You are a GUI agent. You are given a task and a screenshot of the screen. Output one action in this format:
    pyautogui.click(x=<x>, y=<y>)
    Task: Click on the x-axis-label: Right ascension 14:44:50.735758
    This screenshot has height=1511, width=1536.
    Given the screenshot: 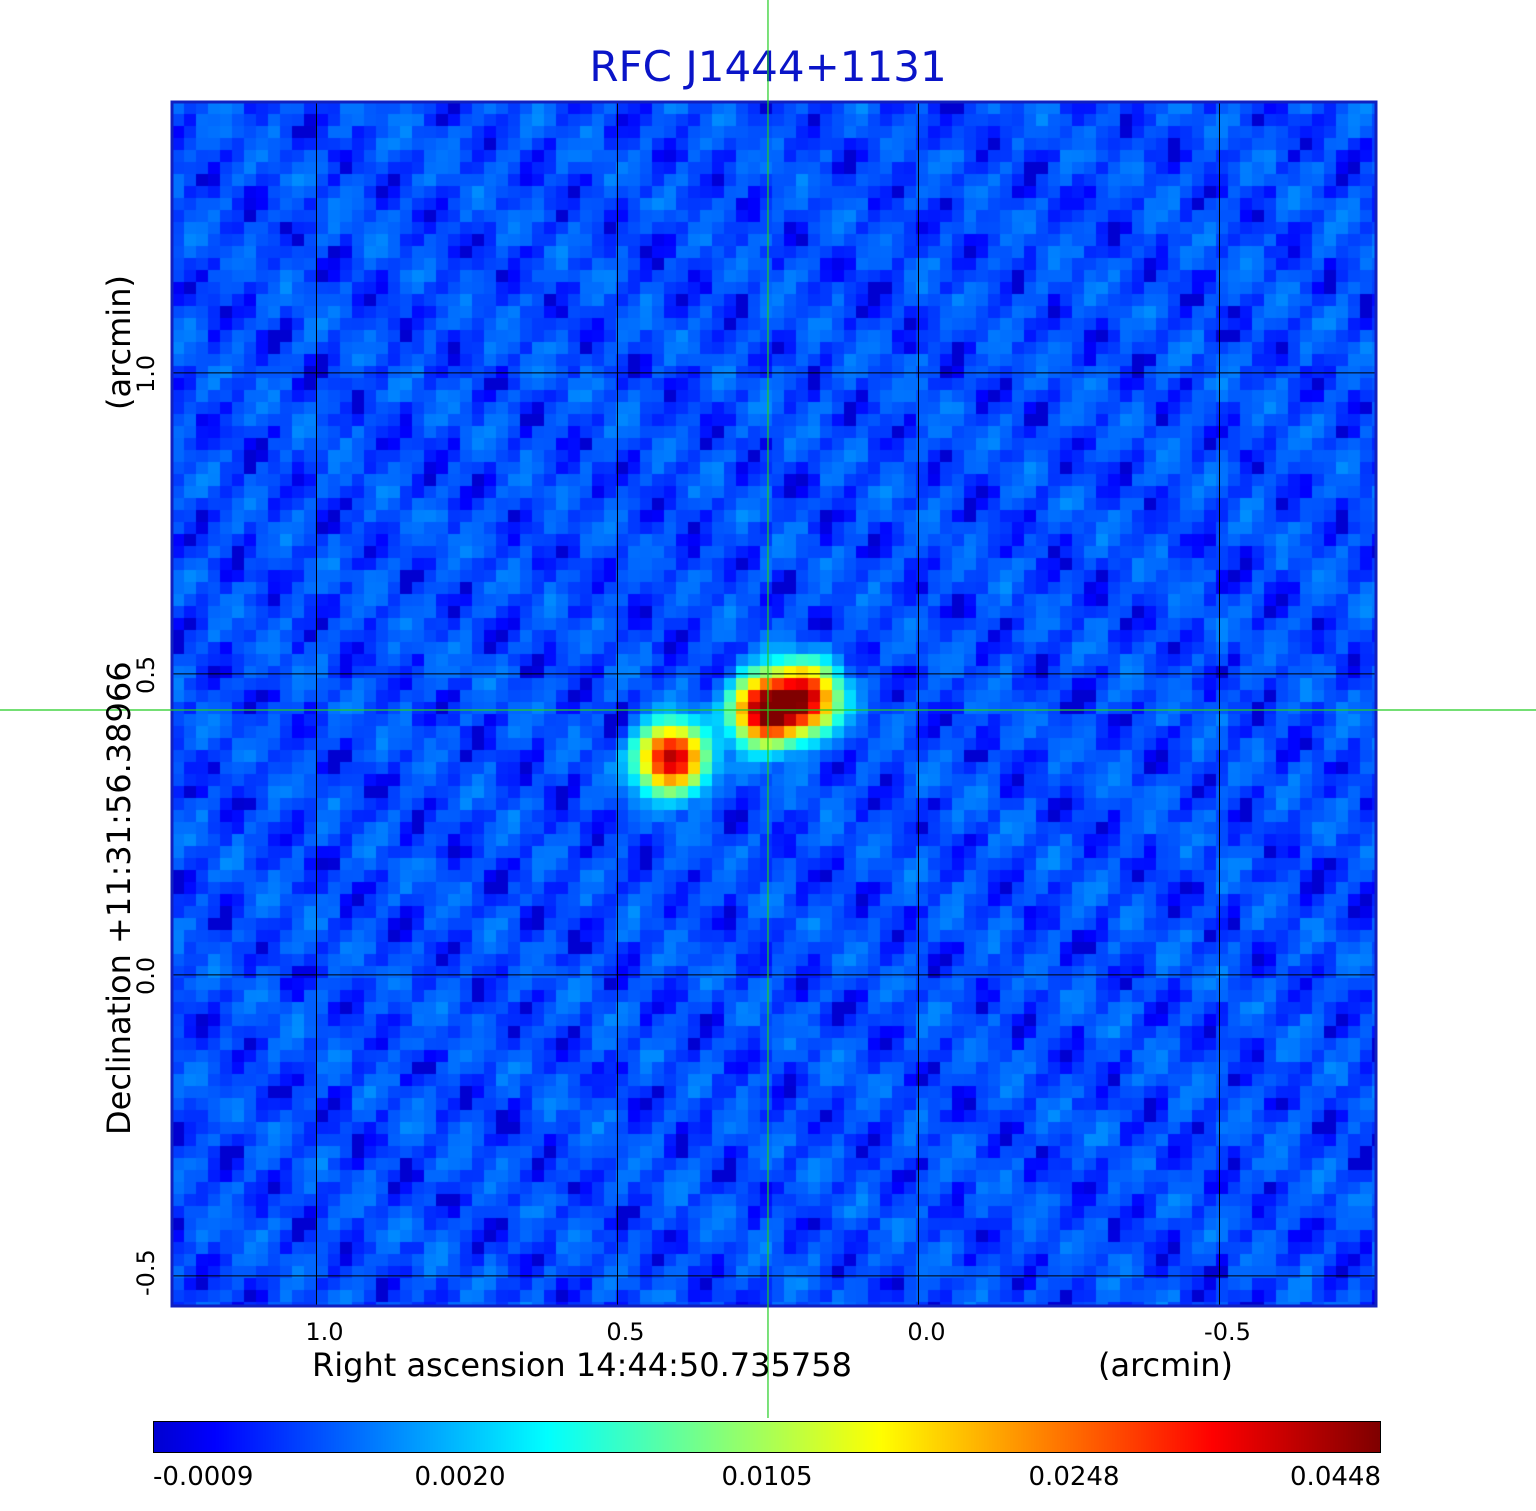 What is the action you would take?
    pyautogui.click(x=582, y=1365)
    